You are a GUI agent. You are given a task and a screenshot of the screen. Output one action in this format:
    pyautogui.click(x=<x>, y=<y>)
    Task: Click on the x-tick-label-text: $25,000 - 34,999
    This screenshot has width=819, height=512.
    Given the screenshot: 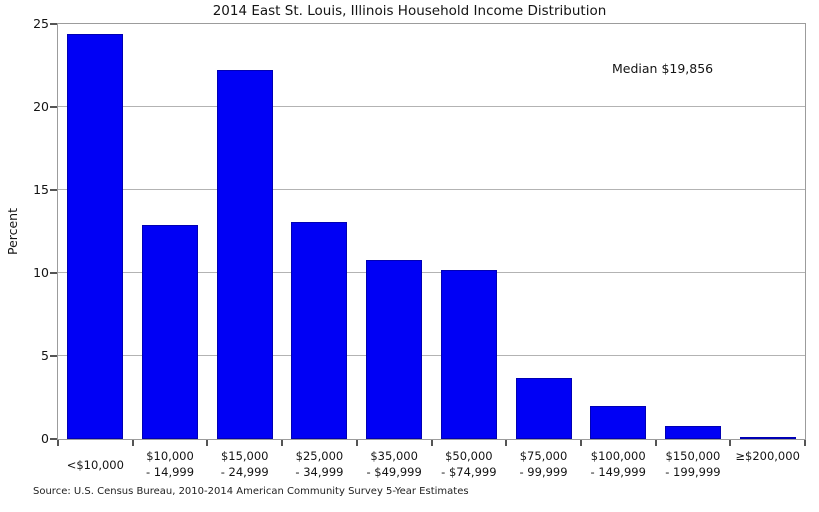 What is the action you would take?
    pyautogui.click(x=319, y=464)
    